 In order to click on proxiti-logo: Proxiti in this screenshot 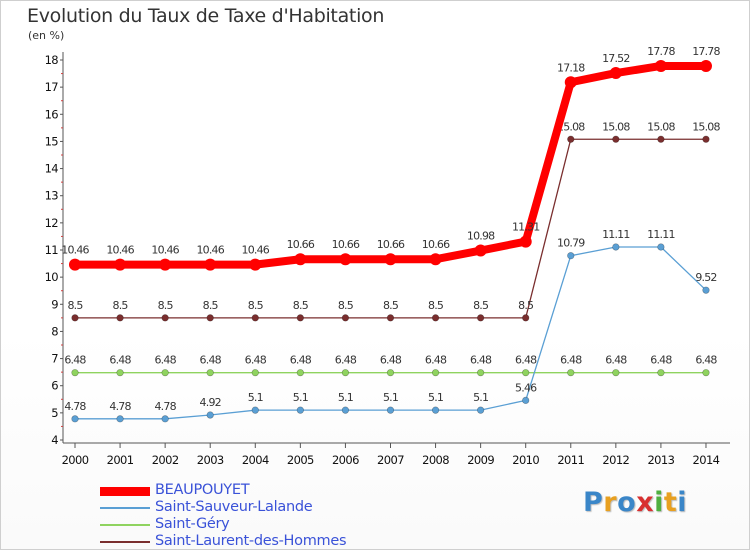, I will do `click(635, 502)`.